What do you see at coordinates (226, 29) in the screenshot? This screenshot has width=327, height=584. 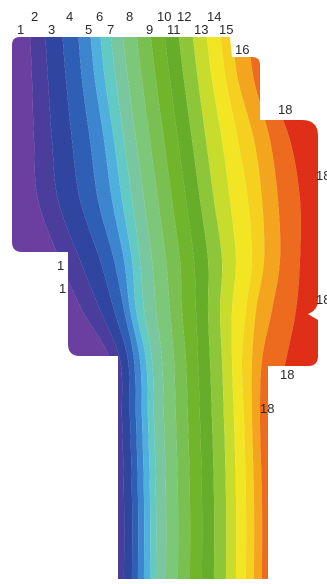 I see `band-label-15: 15` at bounding box center [226, 29].